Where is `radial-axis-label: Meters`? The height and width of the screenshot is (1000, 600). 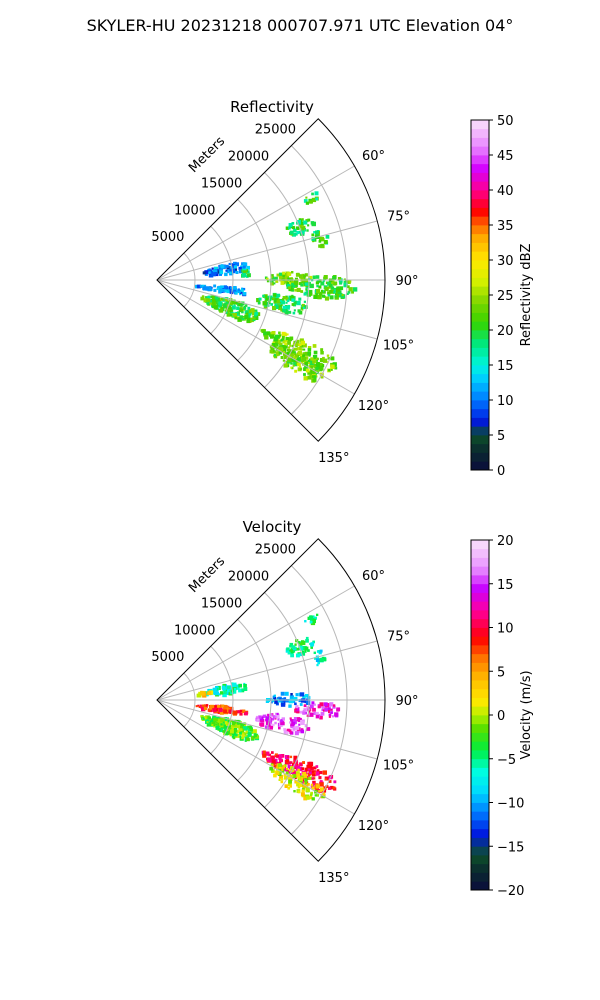
radial-axis-label: Meters is located at coordinates (207, 155).